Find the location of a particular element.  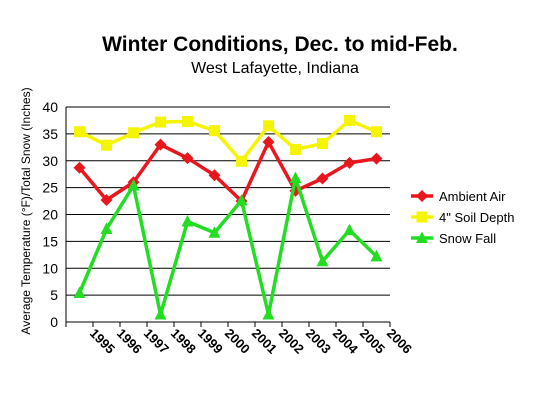

x-tick-label: 2000 is located at coordinates (237, 341).